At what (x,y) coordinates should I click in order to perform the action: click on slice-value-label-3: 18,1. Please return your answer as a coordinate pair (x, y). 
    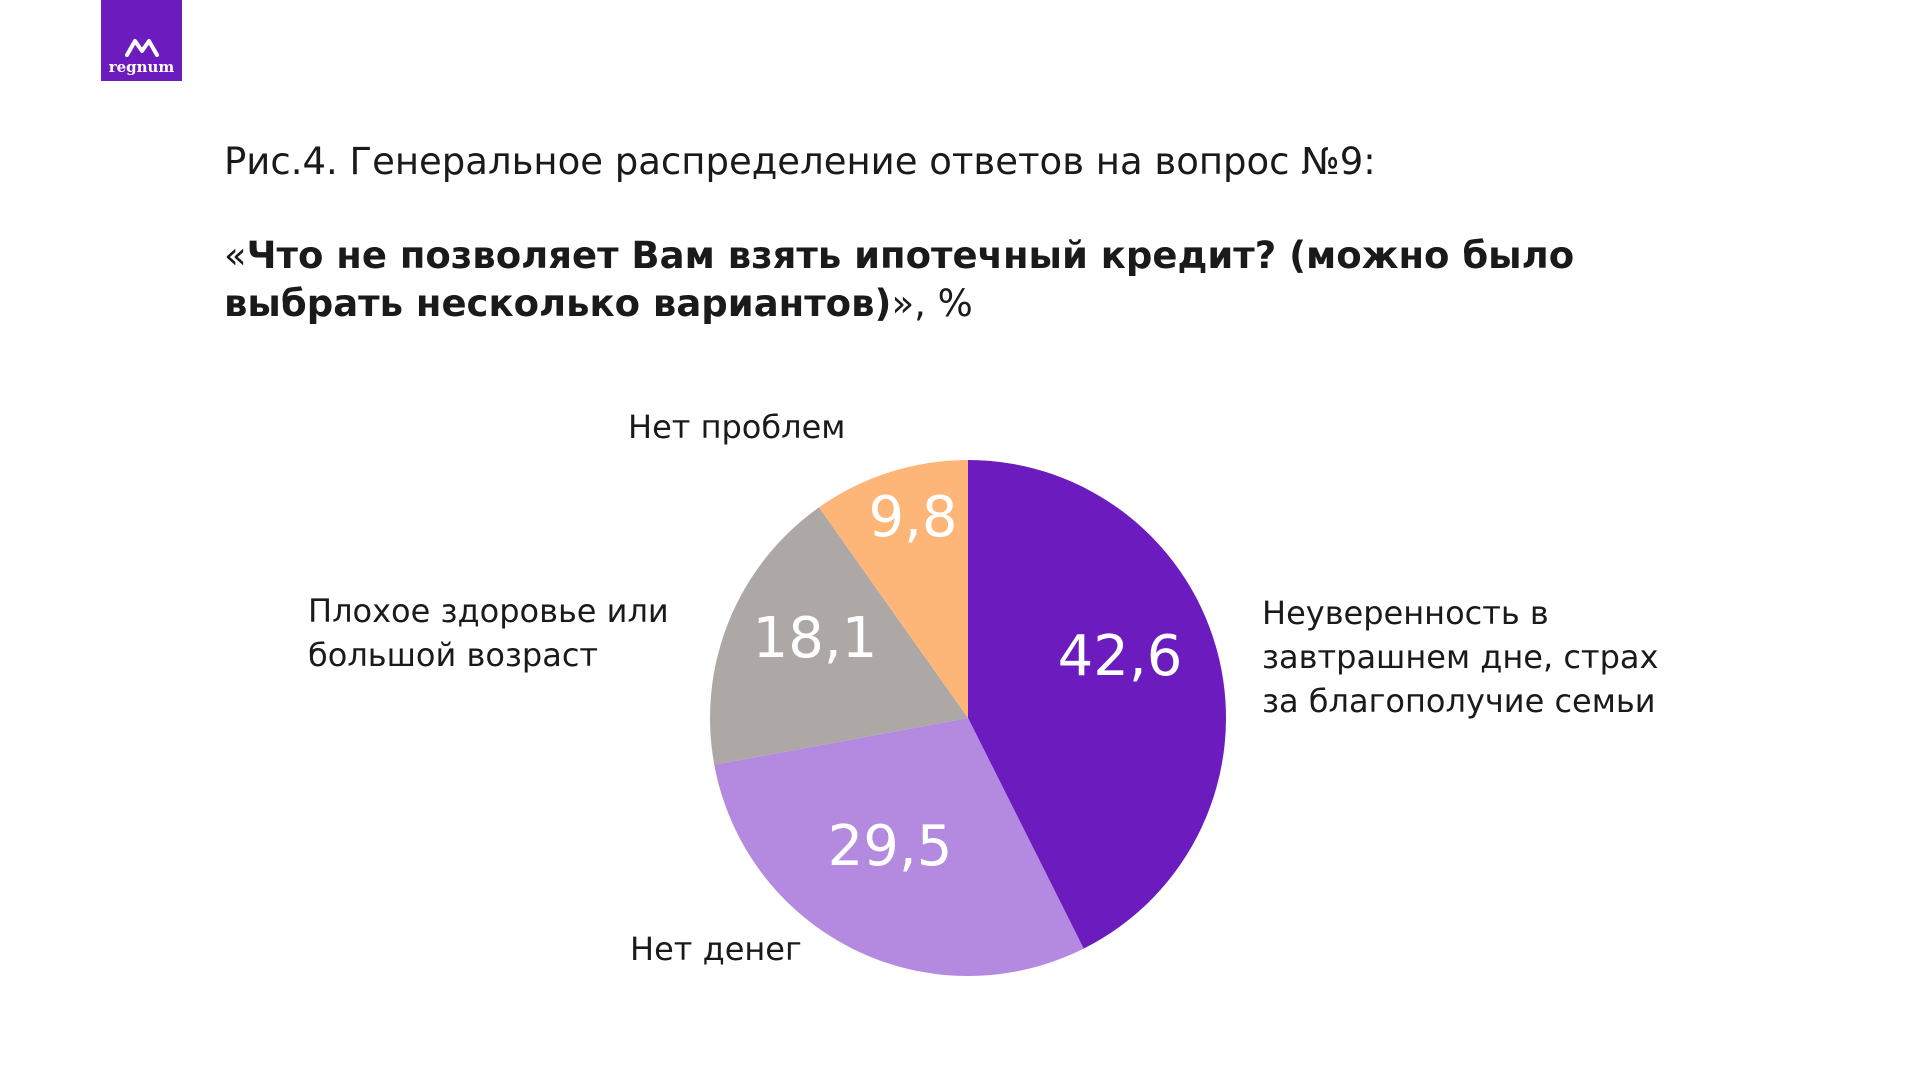
    Looking at the image, I should click on (815, 638).